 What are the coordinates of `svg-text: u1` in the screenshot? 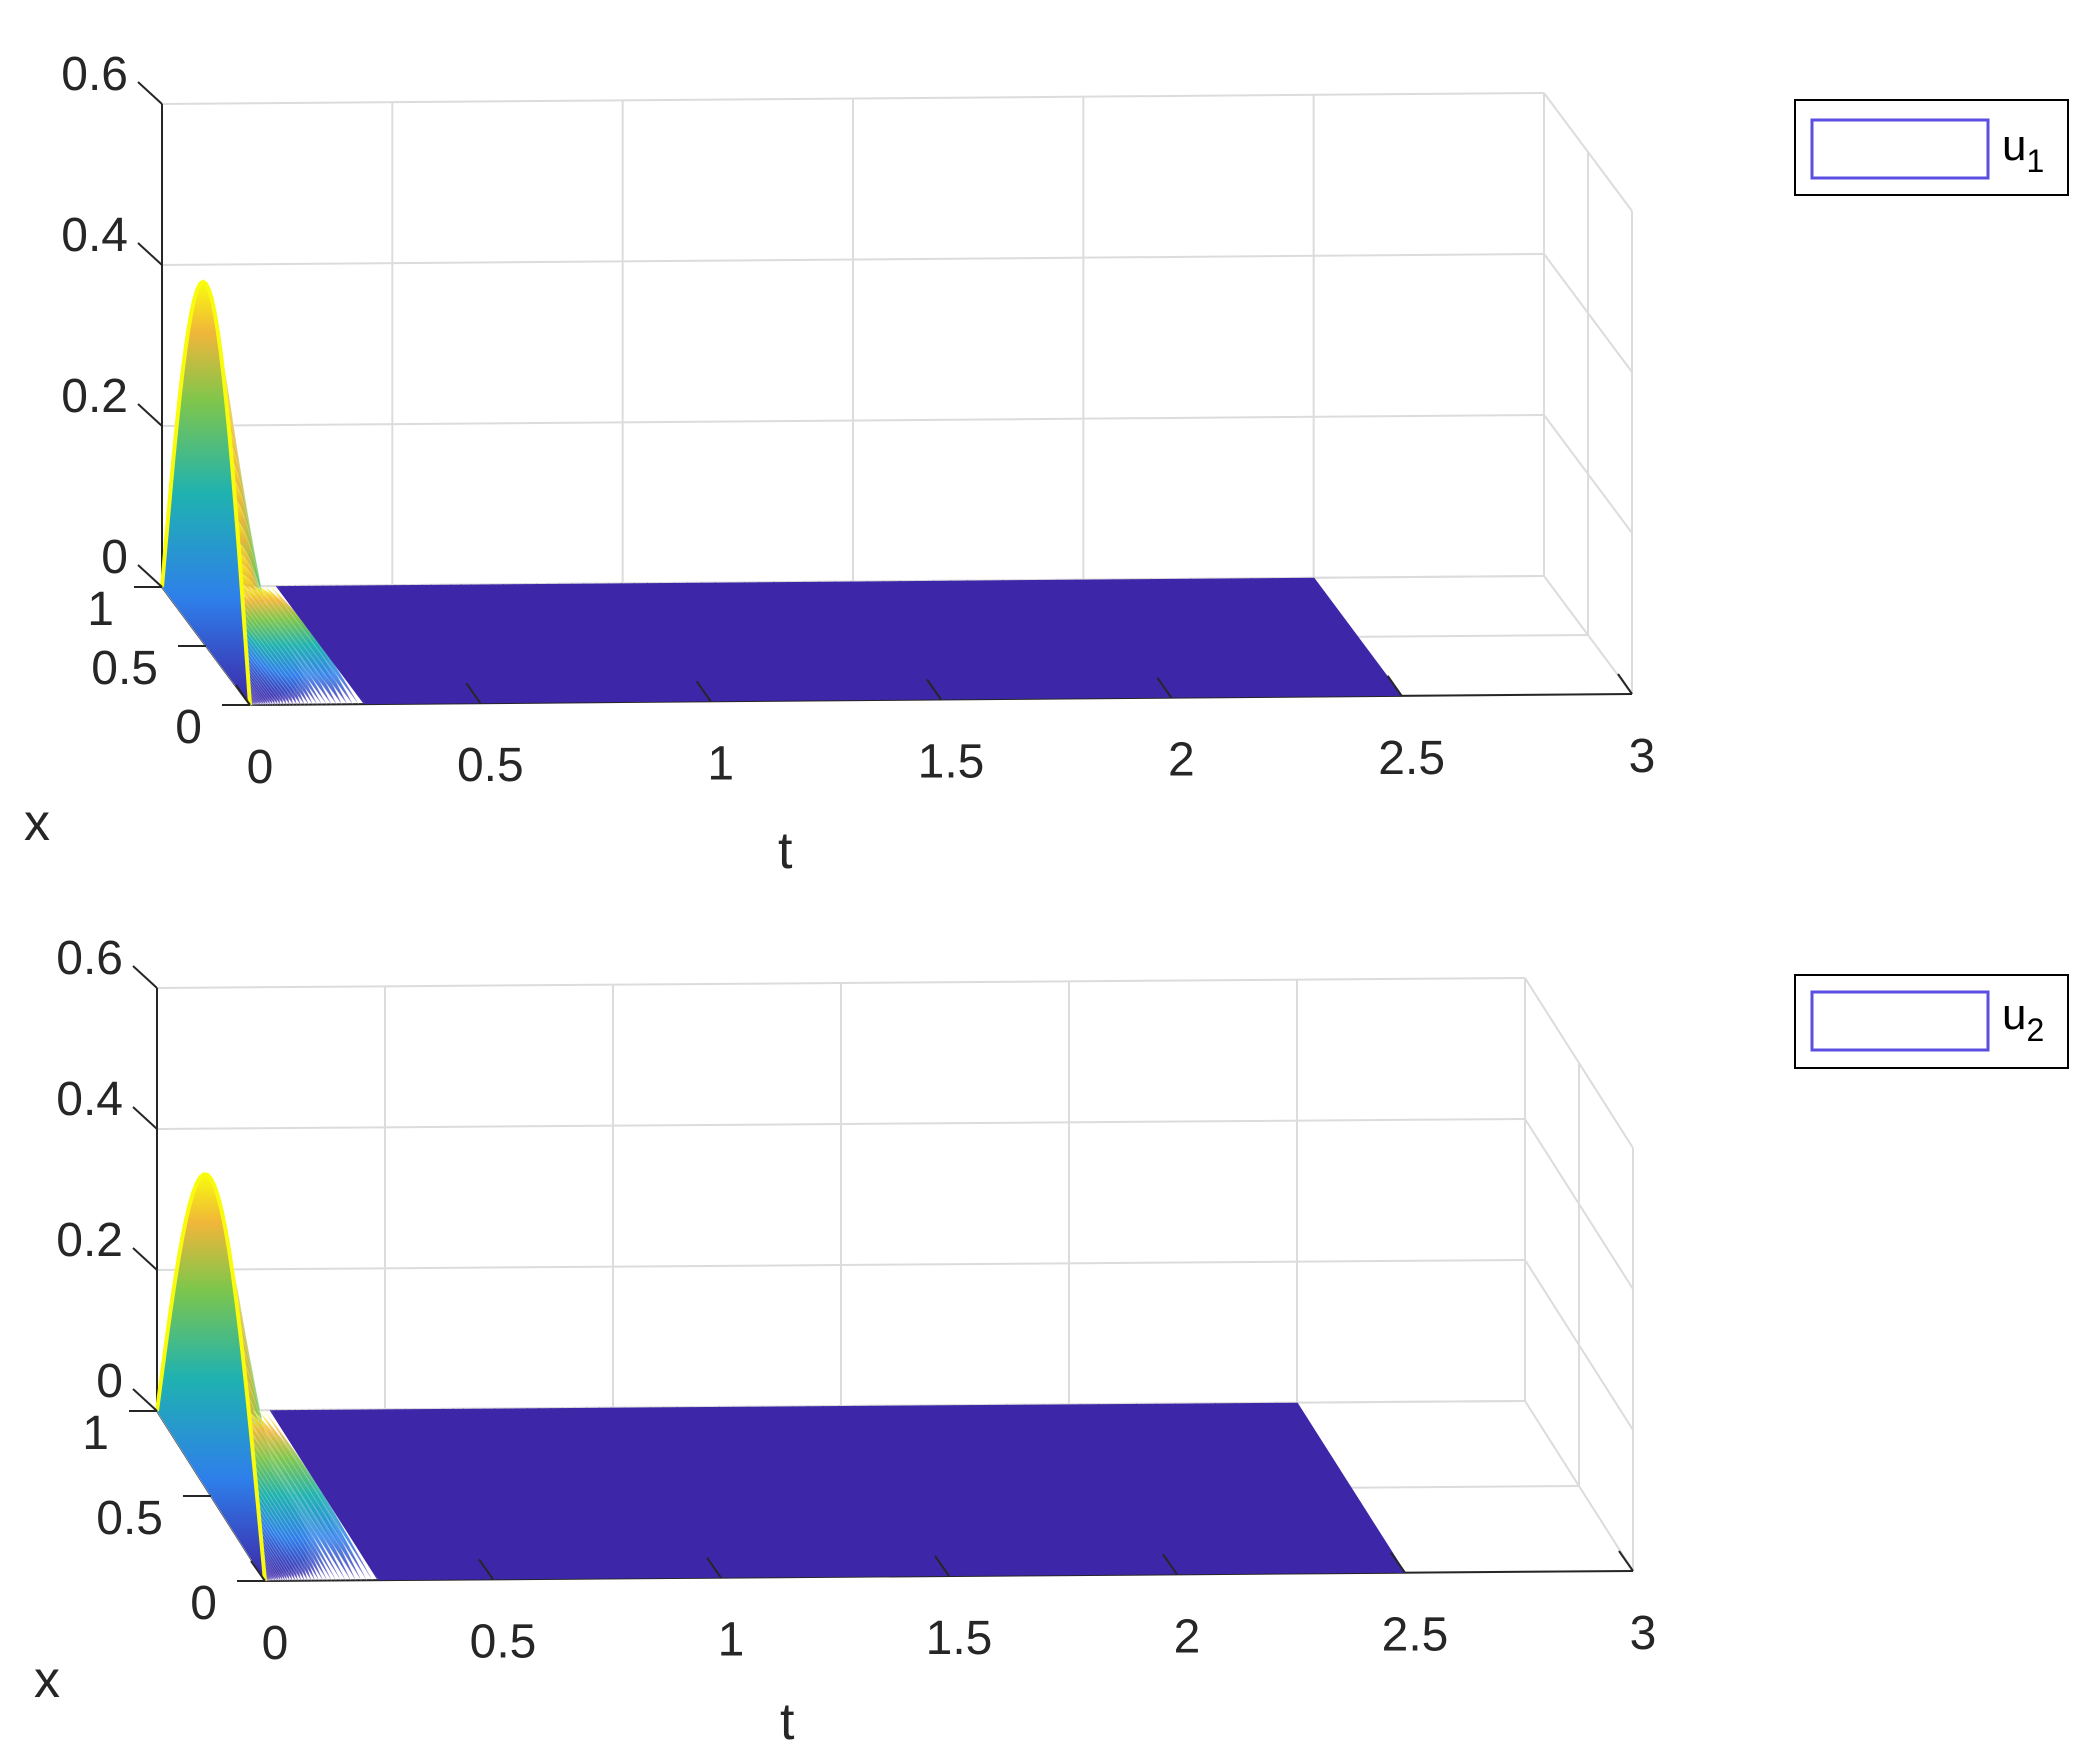 It's located at (2023, 150).